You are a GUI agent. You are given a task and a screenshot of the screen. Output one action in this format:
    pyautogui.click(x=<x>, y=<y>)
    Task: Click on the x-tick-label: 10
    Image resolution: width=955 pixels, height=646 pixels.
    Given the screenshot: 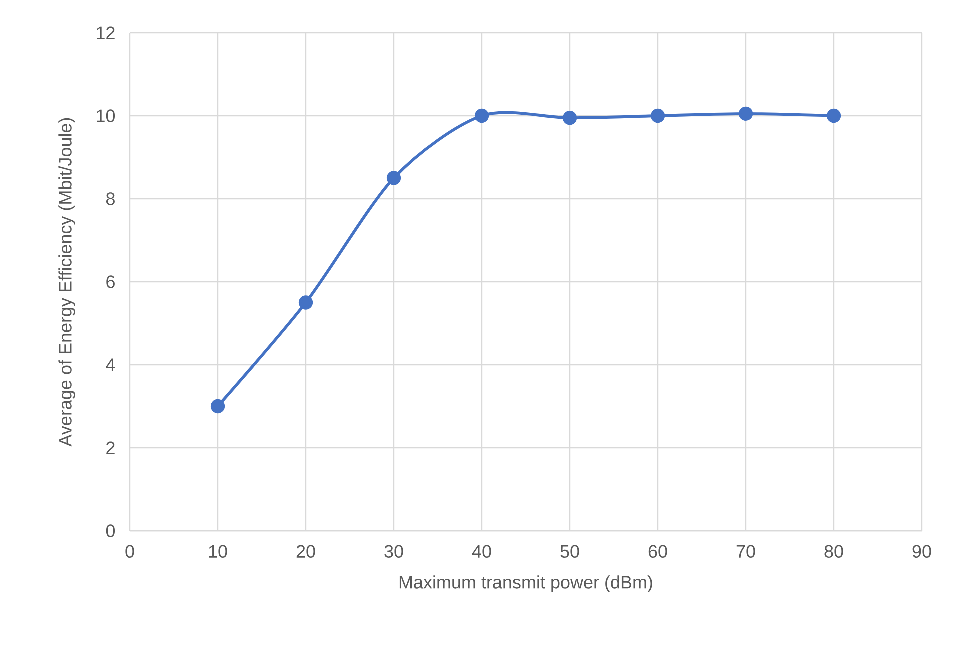 What is the action you would take?
    pyautogui.click(x=218, y=551)
    